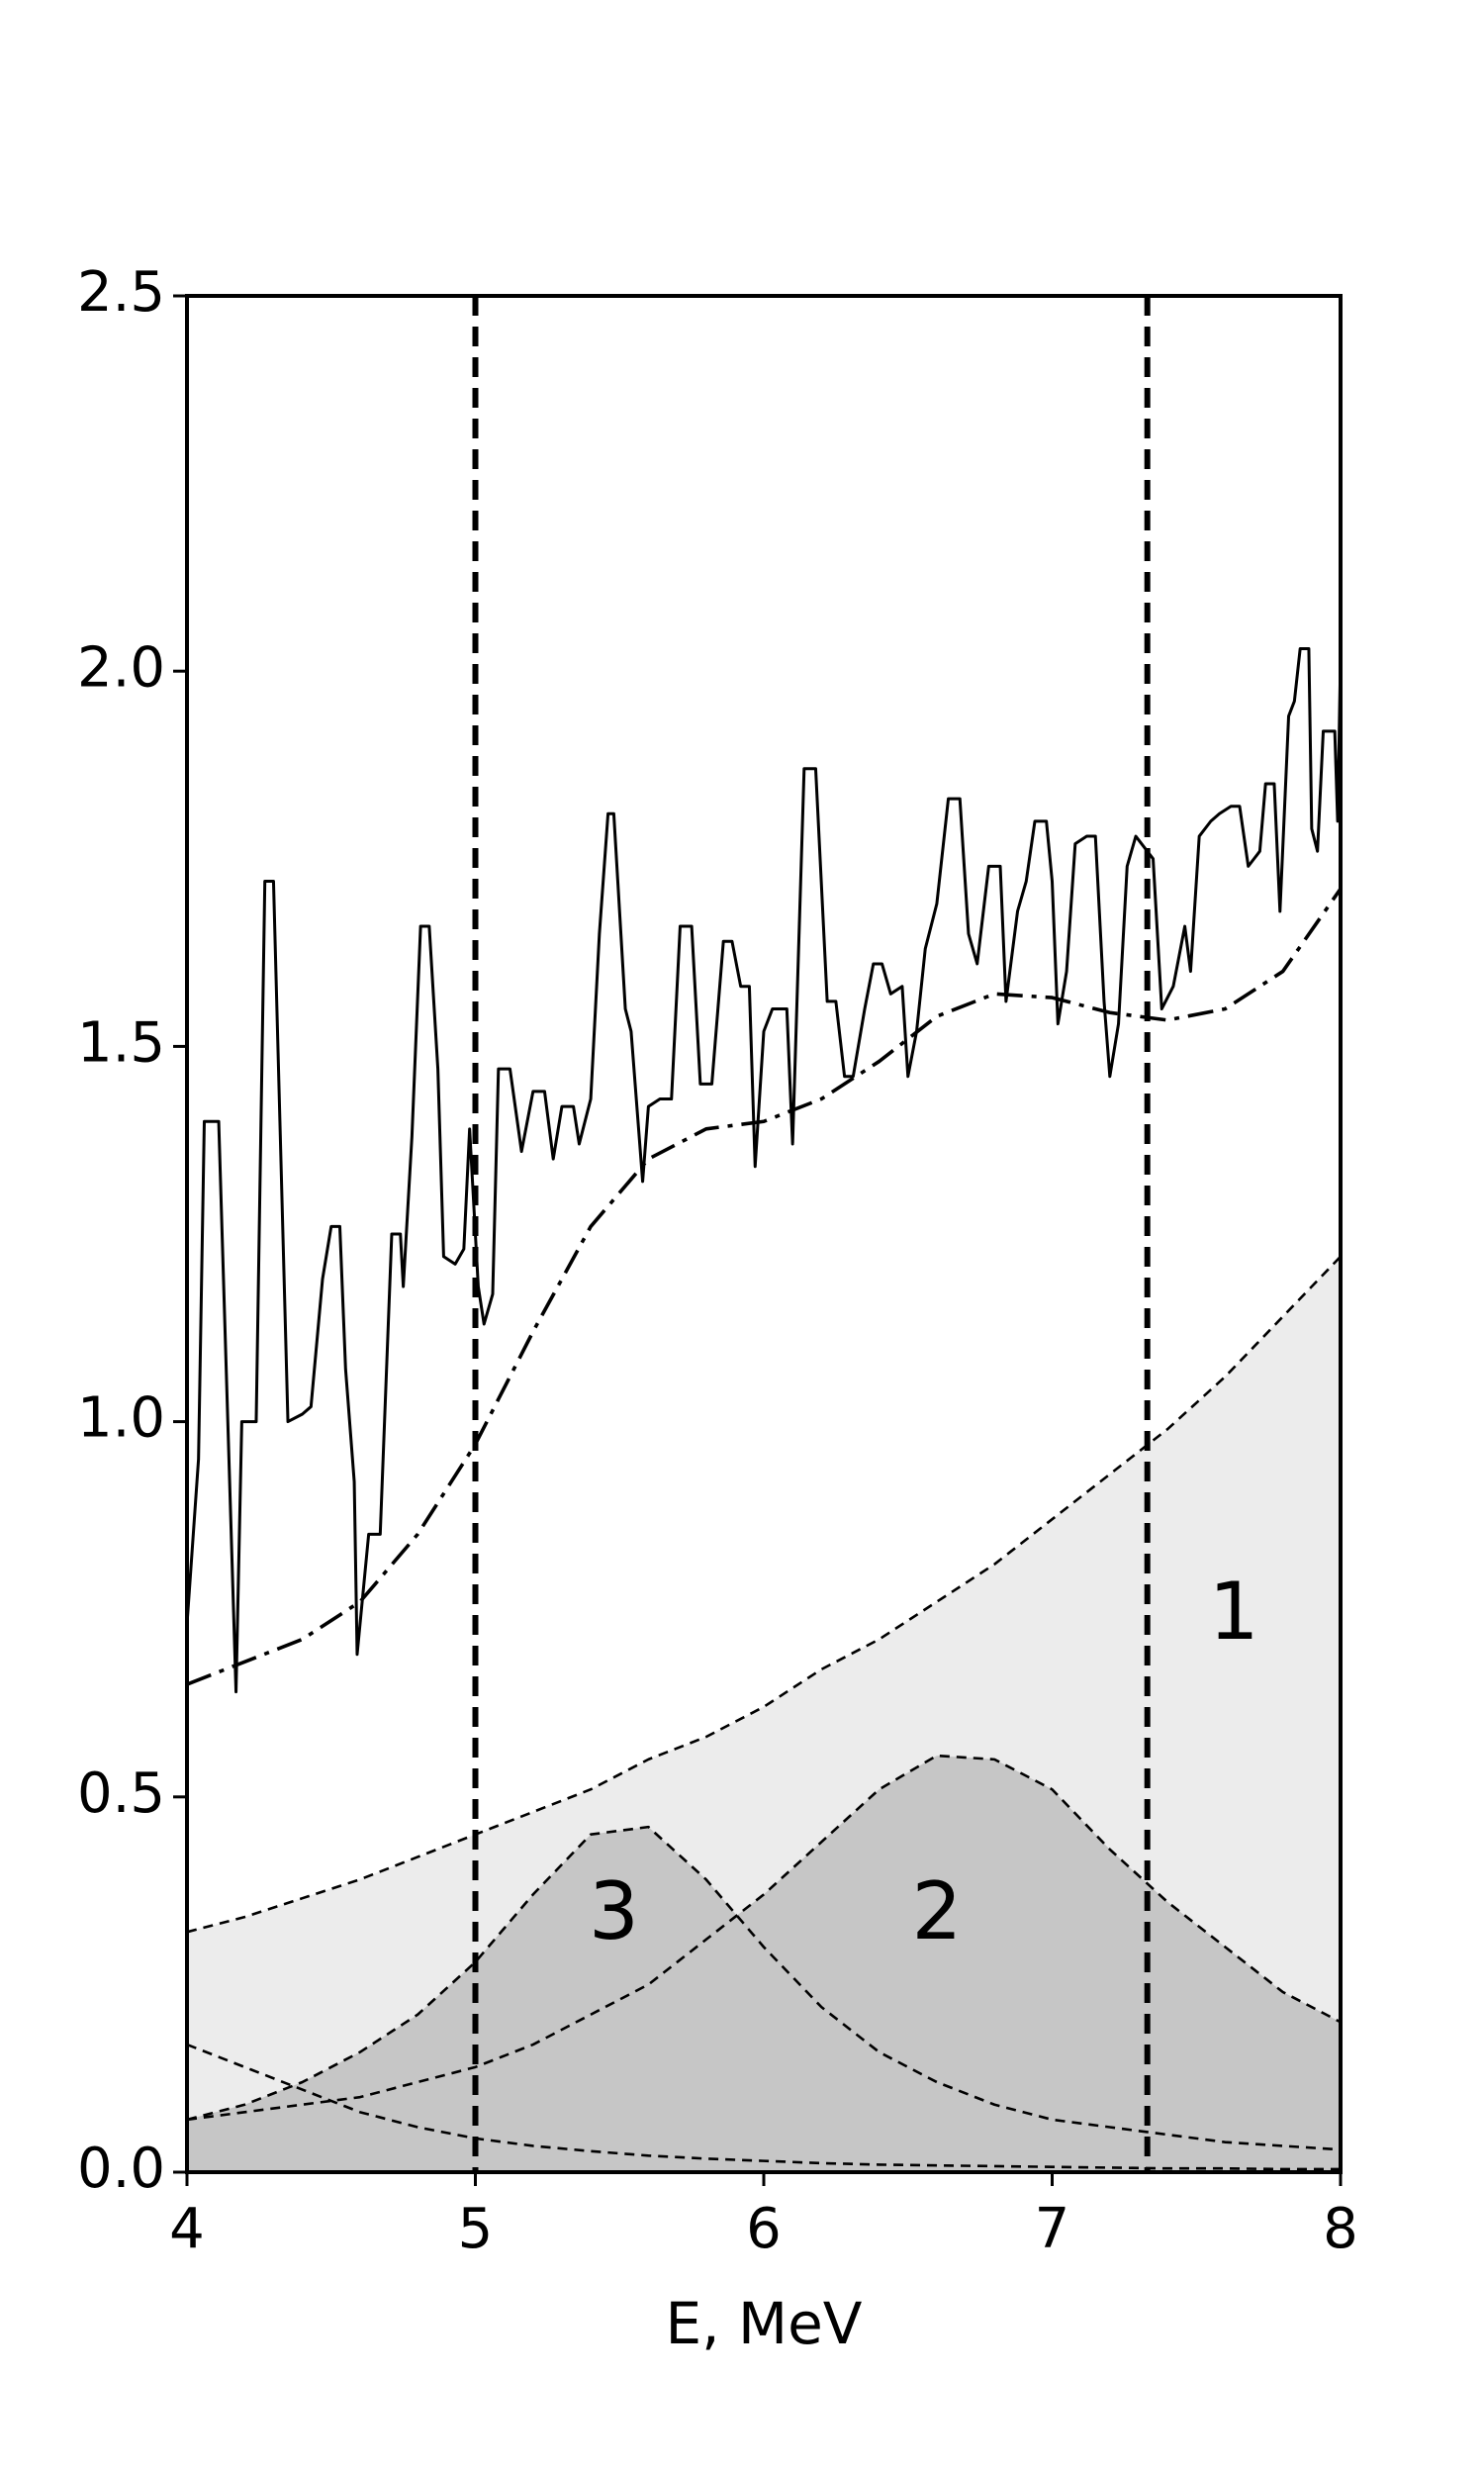 The image size is (1484, 2474). Describe the element at coordinates (476, 2229) in the screenshot. I see `x-tick-label: 5` at that location.